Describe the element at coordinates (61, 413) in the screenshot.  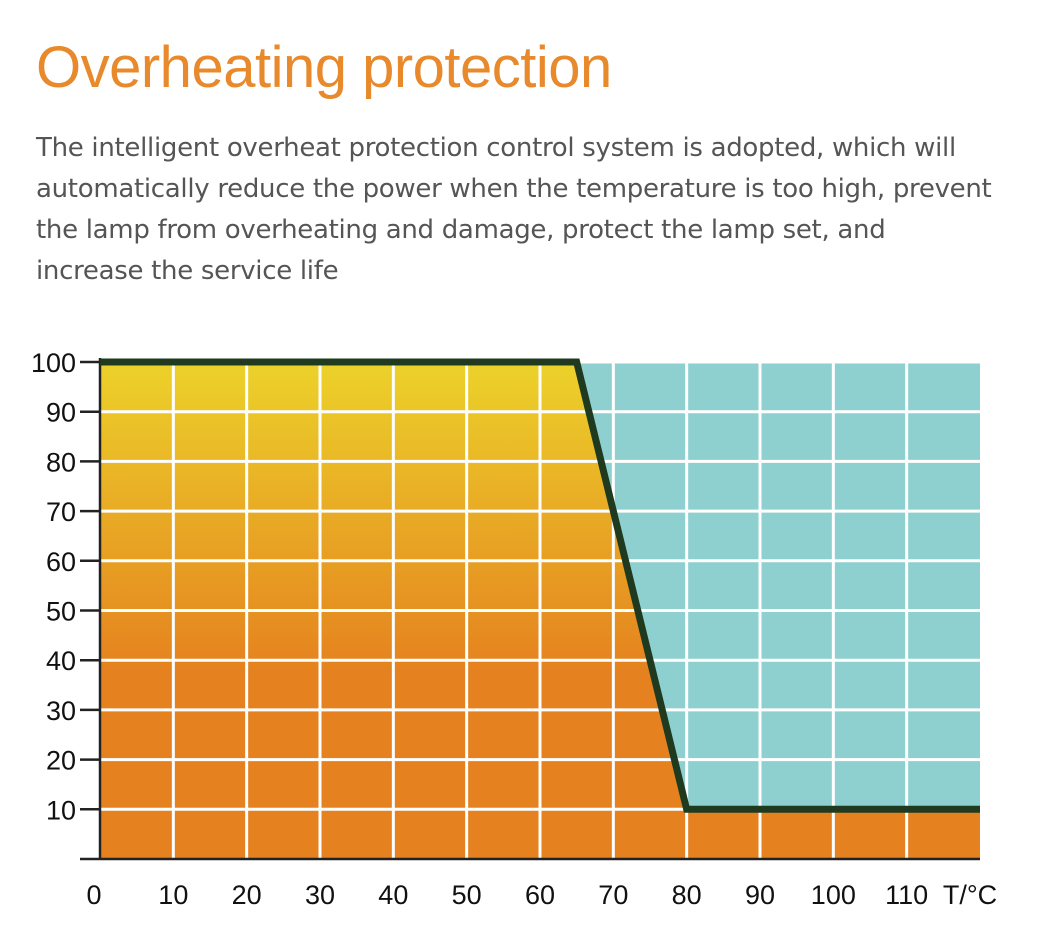
I see `y-tick-label: 90` at that location.